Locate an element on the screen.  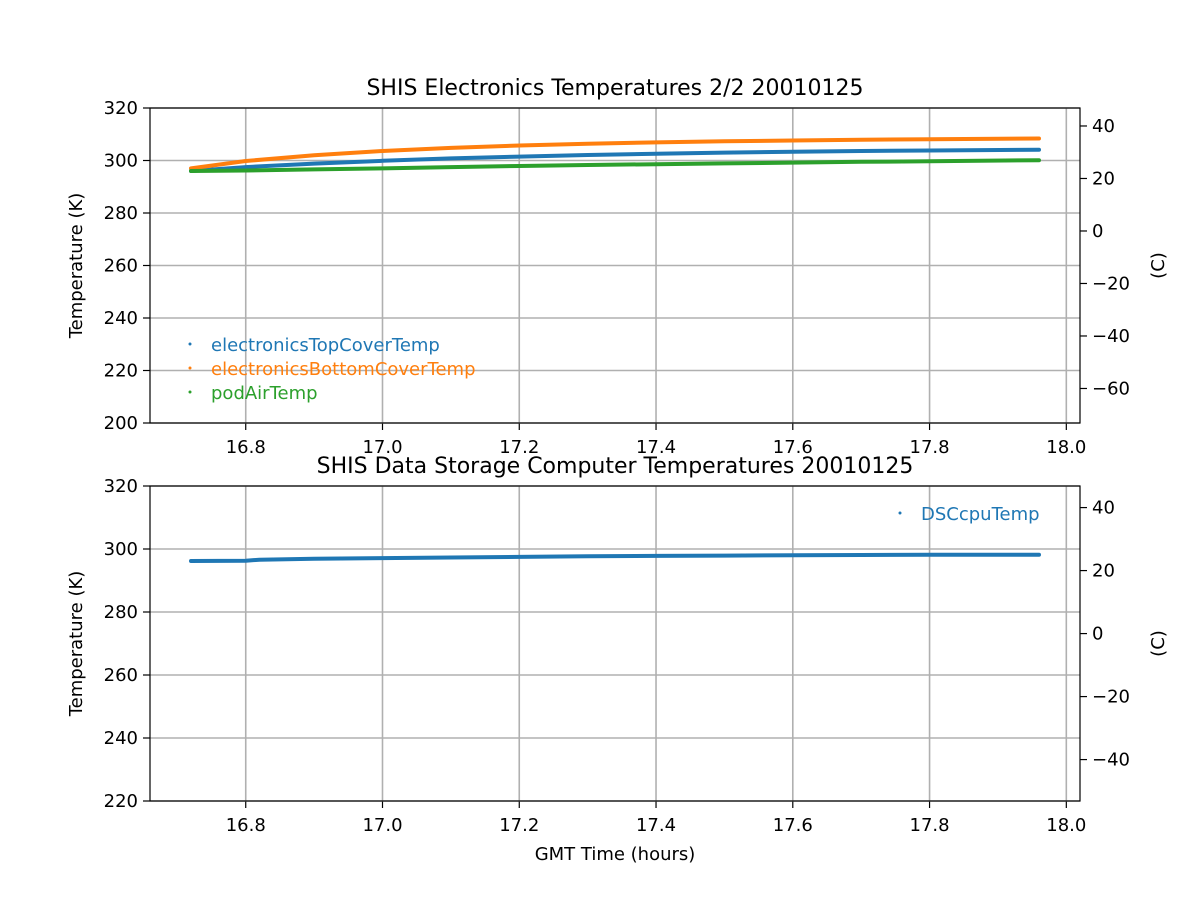
series-line-electronicsBottomCoverTemp is located at coordinates (615, 153).